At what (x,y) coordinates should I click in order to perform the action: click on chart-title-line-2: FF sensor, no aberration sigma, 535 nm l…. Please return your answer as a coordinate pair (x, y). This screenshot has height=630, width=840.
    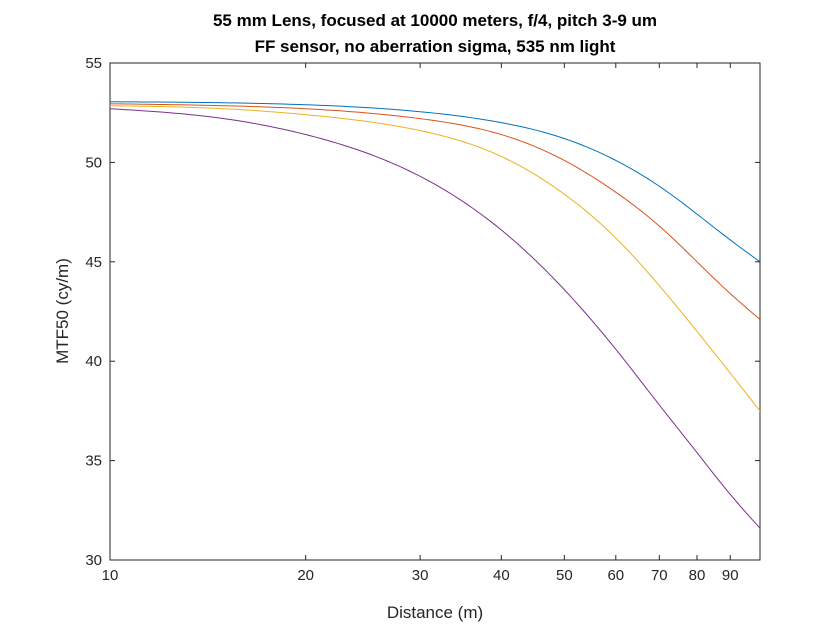
    Looking at the image, I should click on (435, 46).